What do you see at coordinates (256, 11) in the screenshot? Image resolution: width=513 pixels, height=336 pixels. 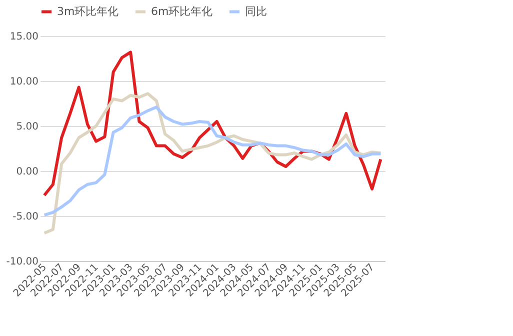 I see `legend-label: 同比` at bounding box center [256, 11].